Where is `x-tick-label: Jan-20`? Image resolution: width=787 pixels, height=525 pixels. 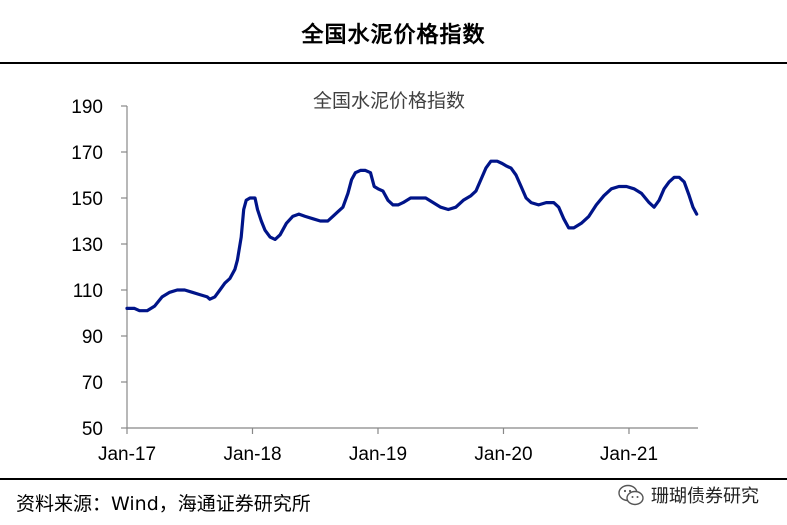 x-tick-label: Jan-20 is located at coordinates (503, 454).